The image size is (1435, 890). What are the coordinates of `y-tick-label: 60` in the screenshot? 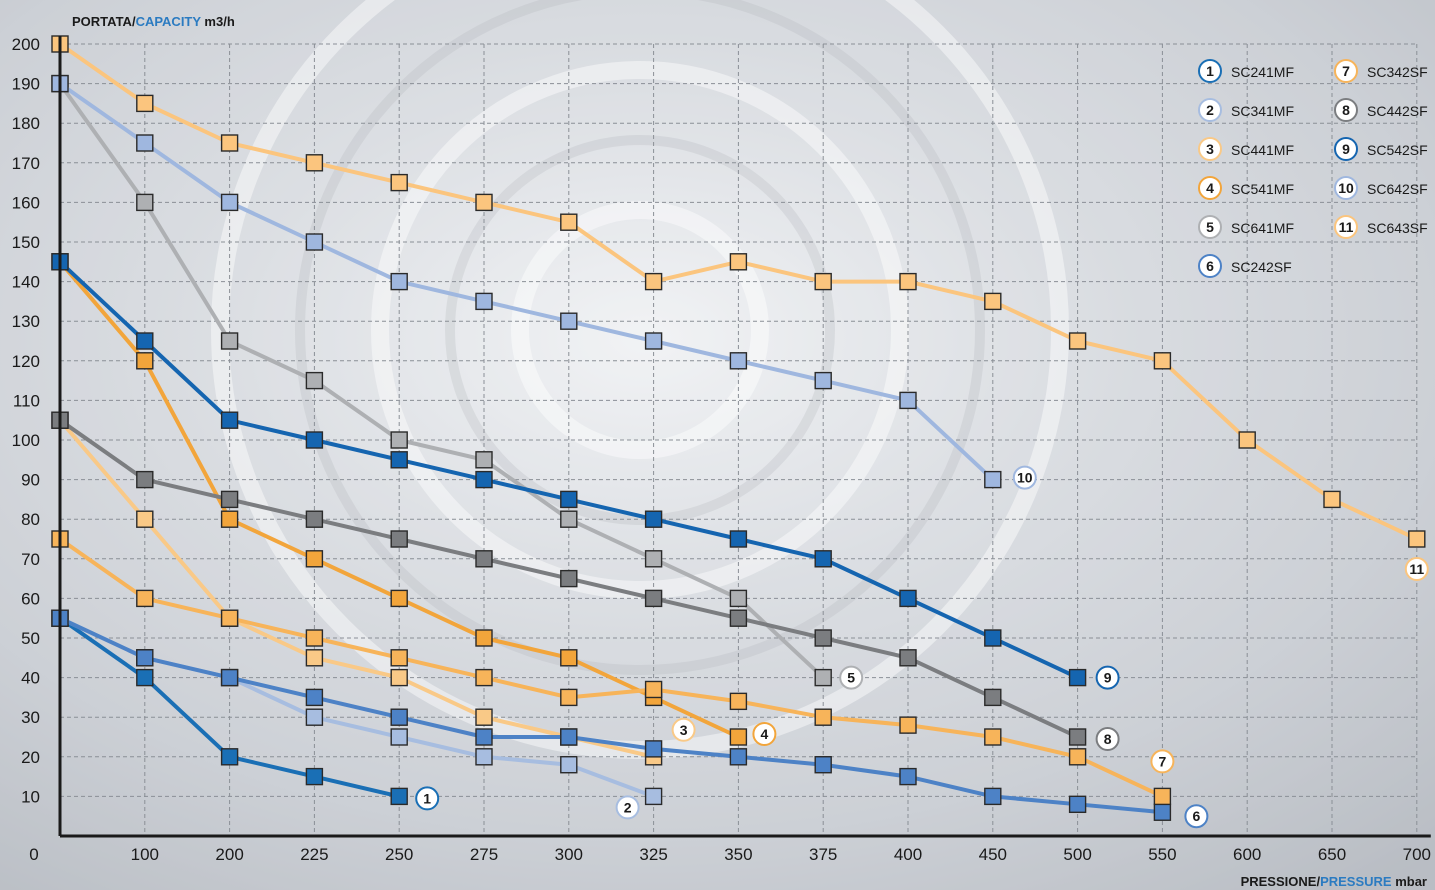 It's located at (30, 598).